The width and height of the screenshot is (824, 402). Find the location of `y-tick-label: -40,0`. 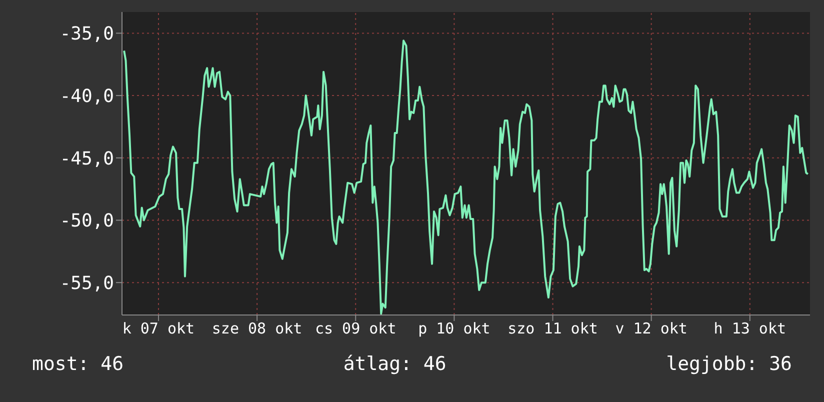

y-tick-label: -40,0 is located at coordinates (87, 96).